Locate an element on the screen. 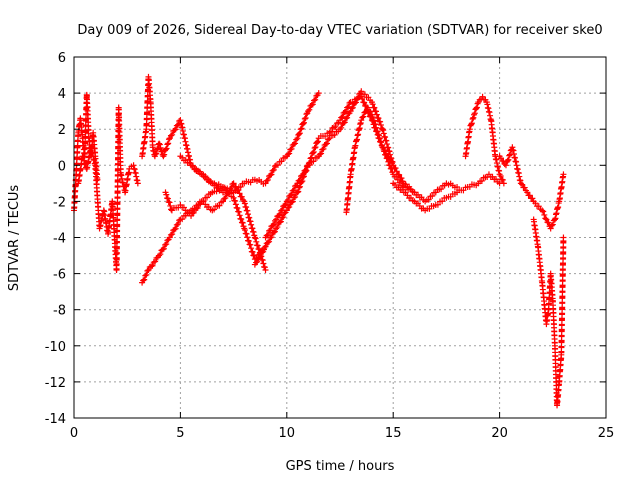 Image resolution: width=640 pixels, height=480 pixels. x-tick-label: 0 is located at coordinates (74, 433).